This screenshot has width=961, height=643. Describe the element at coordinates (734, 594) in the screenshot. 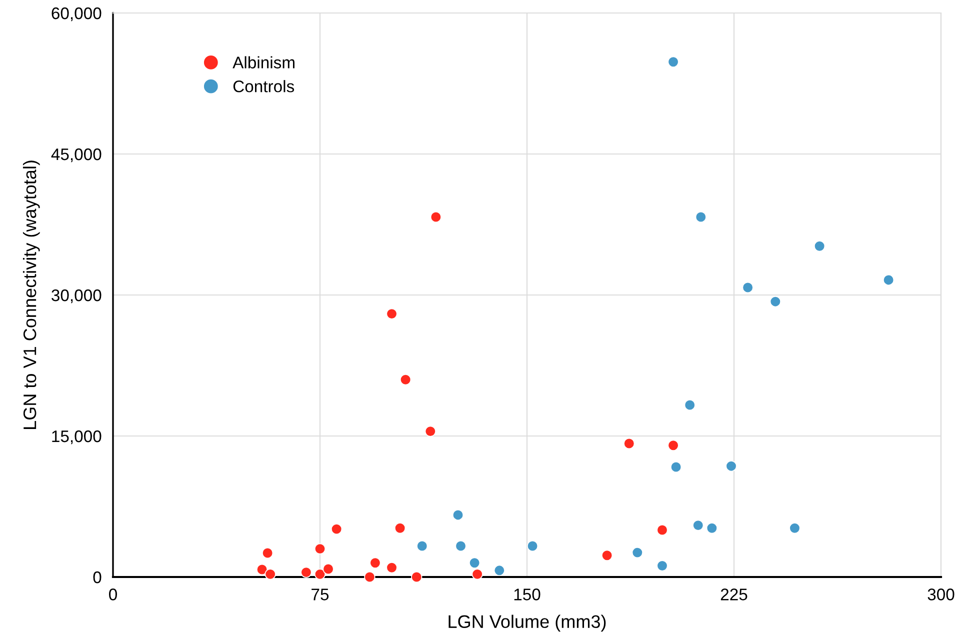

I see `x-tick-label: 225` at that location.